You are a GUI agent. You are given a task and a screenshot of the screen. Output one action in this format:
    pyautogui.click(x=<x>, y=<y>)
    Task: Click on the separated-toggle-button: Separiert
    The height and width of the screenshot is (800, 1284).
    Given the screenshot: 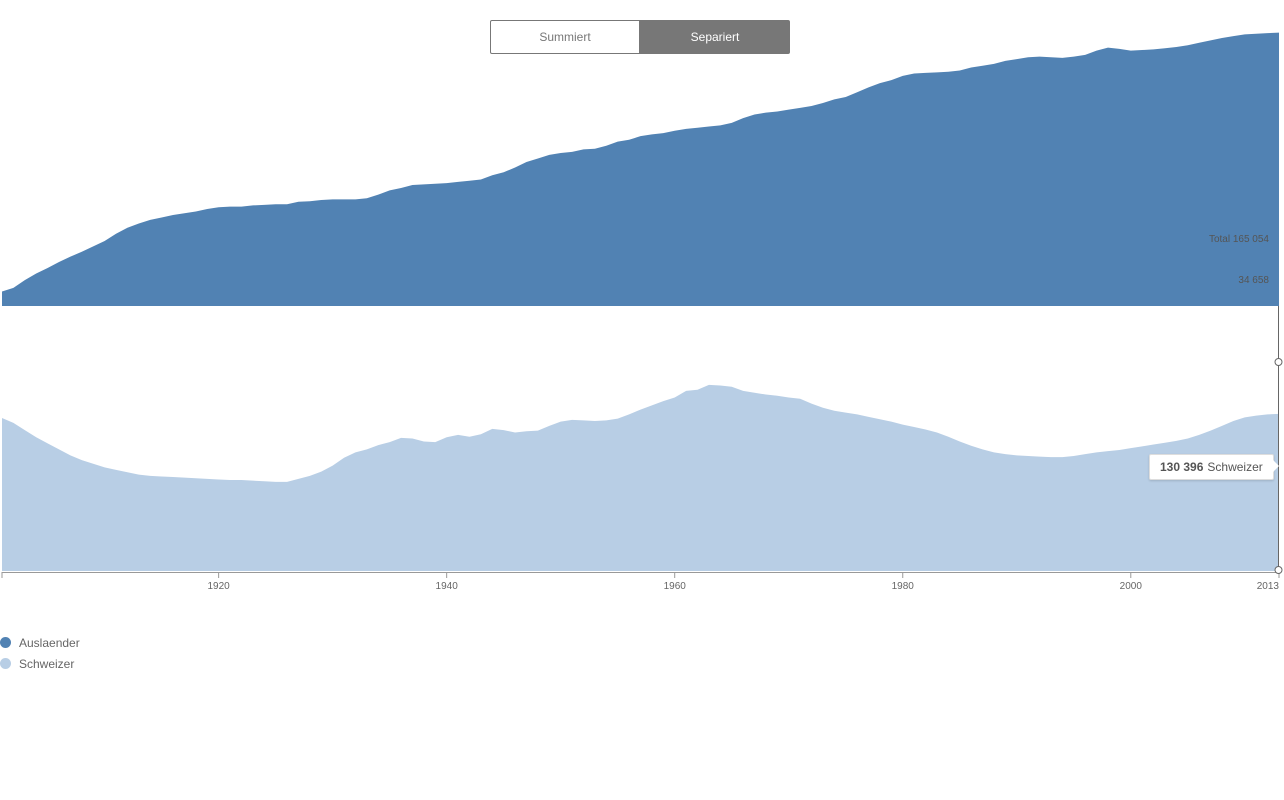 What is the action you would take?
    pyautogui.click(x=715, y=37)
    